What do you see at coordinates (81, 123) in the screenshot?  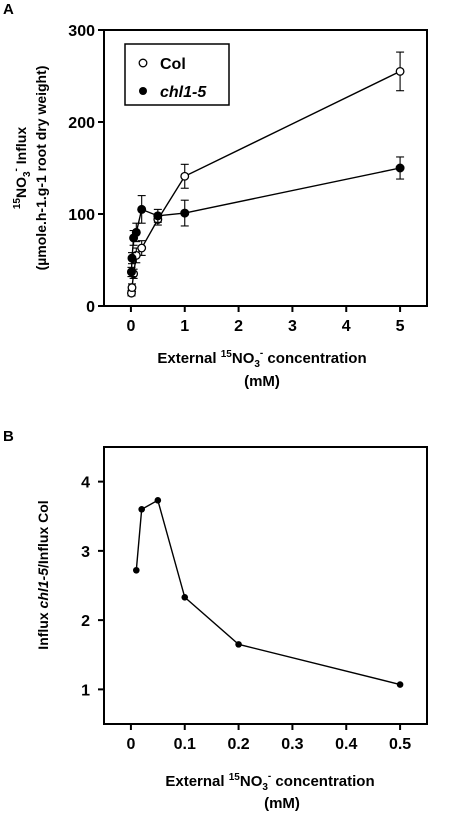 I see `y-tick-label: 200` at bounding box center [81, 123].